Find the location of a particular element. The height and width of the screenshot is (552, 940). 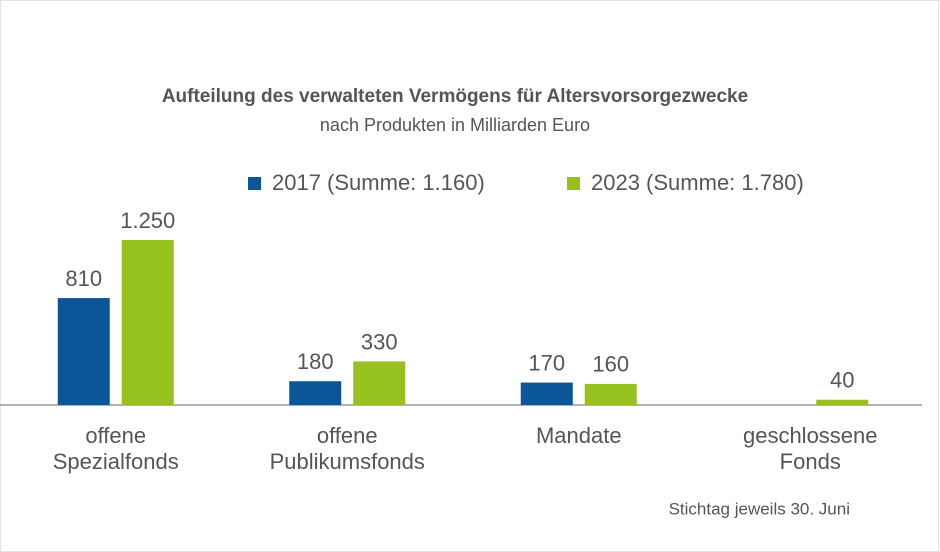

value-label: 1.250 is located at coordinates (147, 220).